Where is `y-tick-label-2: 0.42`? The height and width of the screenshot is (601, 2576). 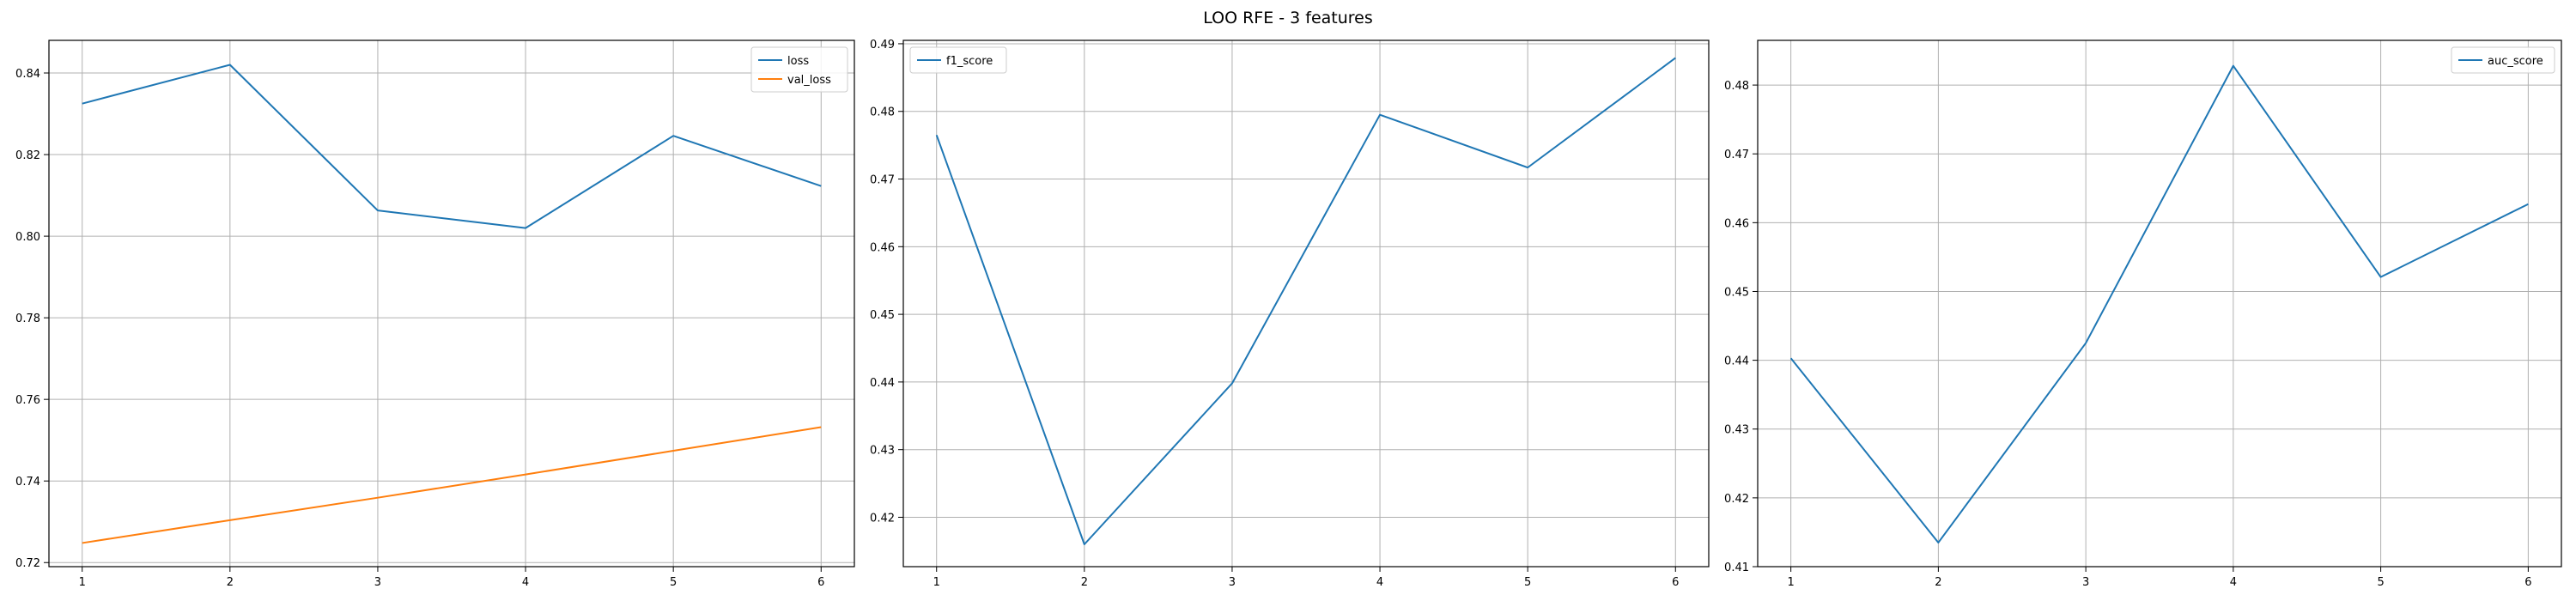
y-tick-label-2: 0.42 is located at coordinates (1737, 500).